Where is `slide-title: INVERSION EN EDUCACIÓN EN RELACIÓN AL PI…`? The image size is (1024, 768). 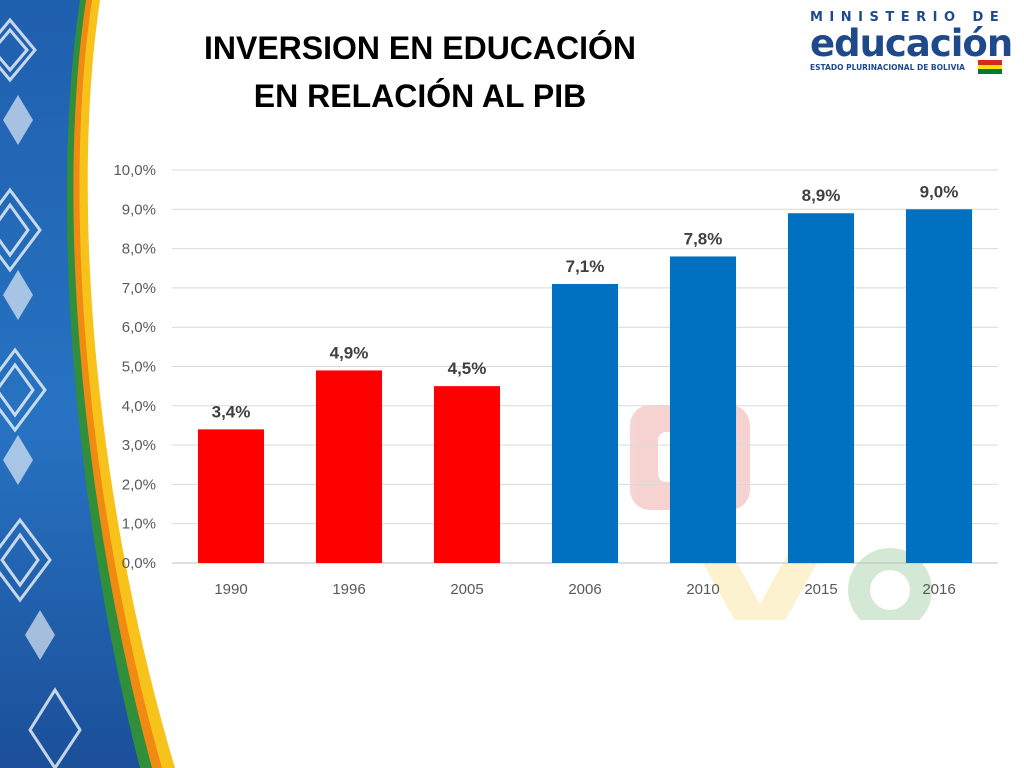 slide-title: INVERSION EN EDUCACIÓN EN RELACIÓN AL PI… is located at coordinates (420, 72).